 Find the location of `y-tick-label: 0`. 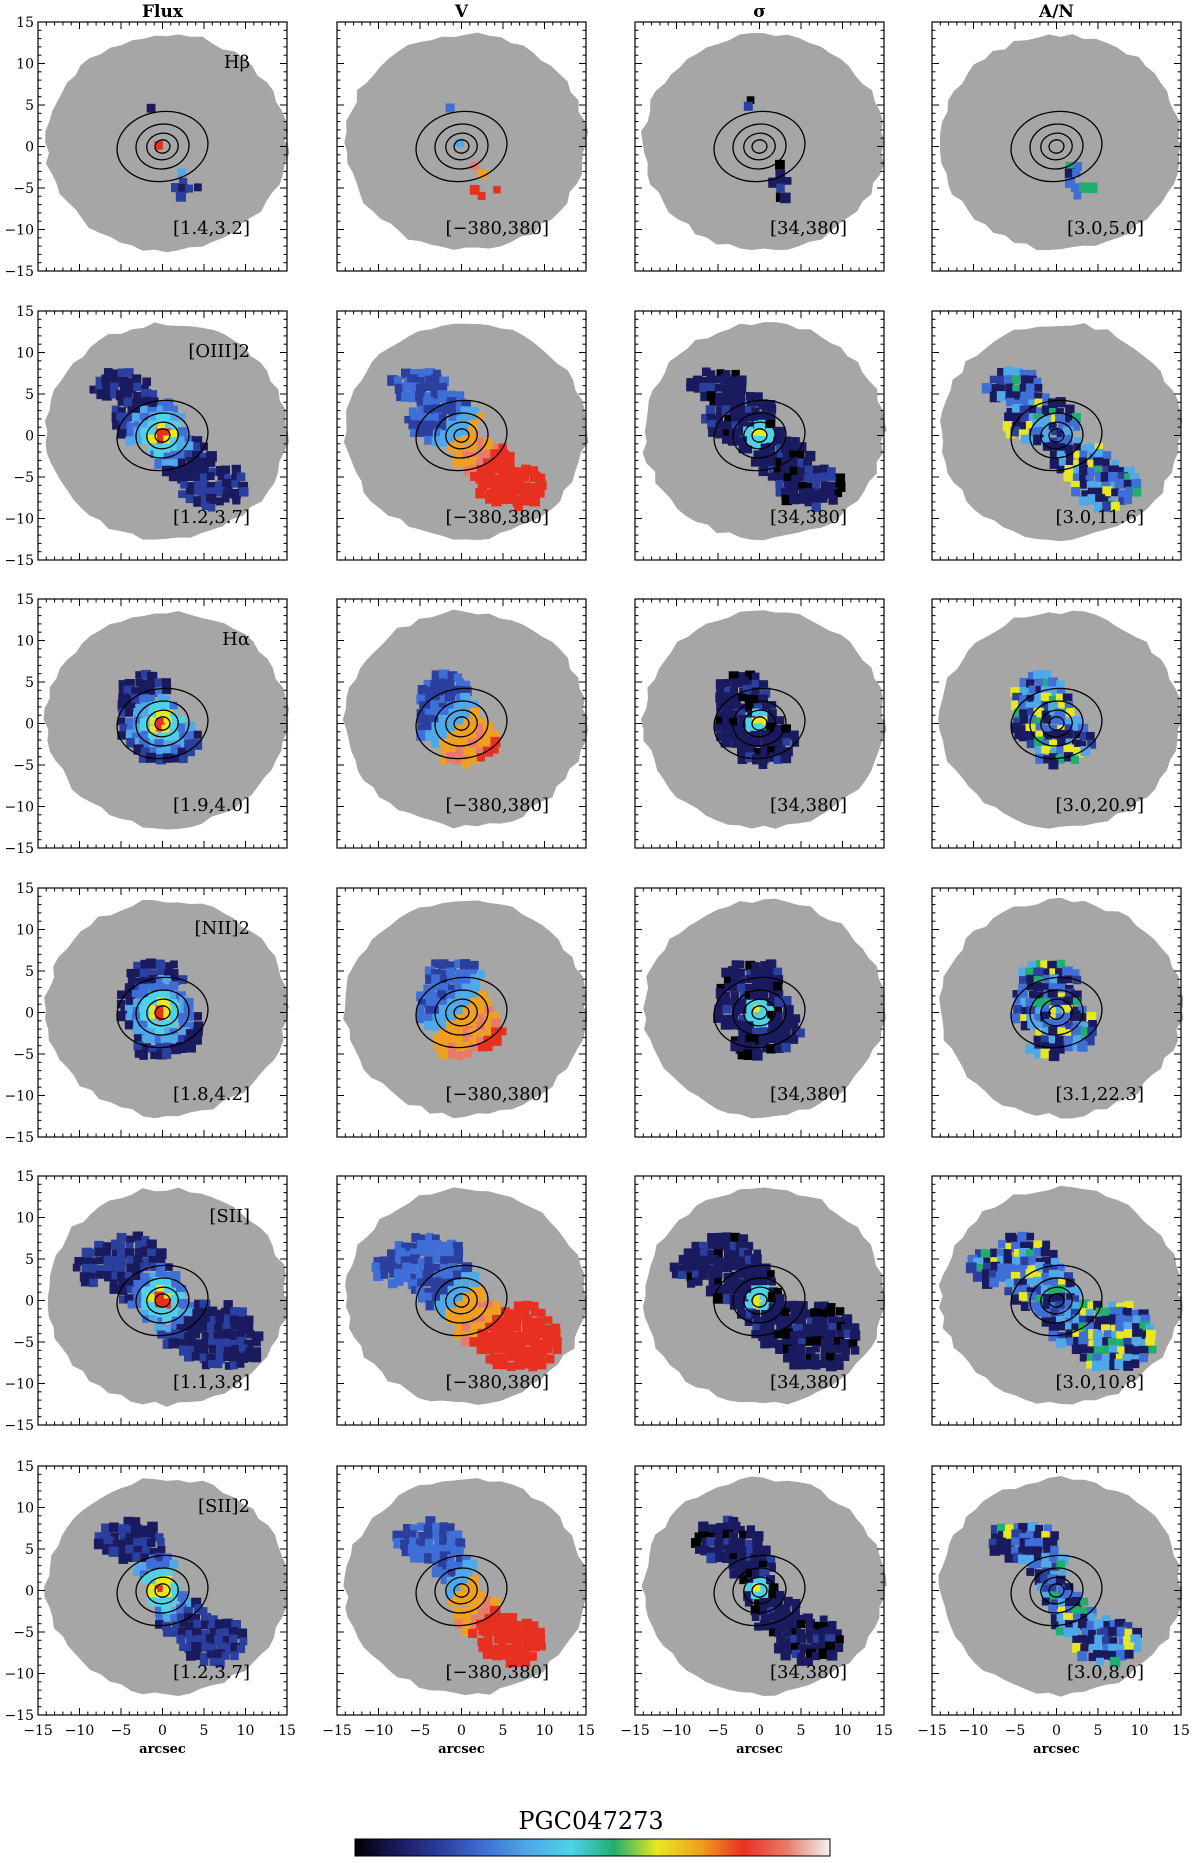

y-tick-label: 0 is located at coordinates (29, 725).